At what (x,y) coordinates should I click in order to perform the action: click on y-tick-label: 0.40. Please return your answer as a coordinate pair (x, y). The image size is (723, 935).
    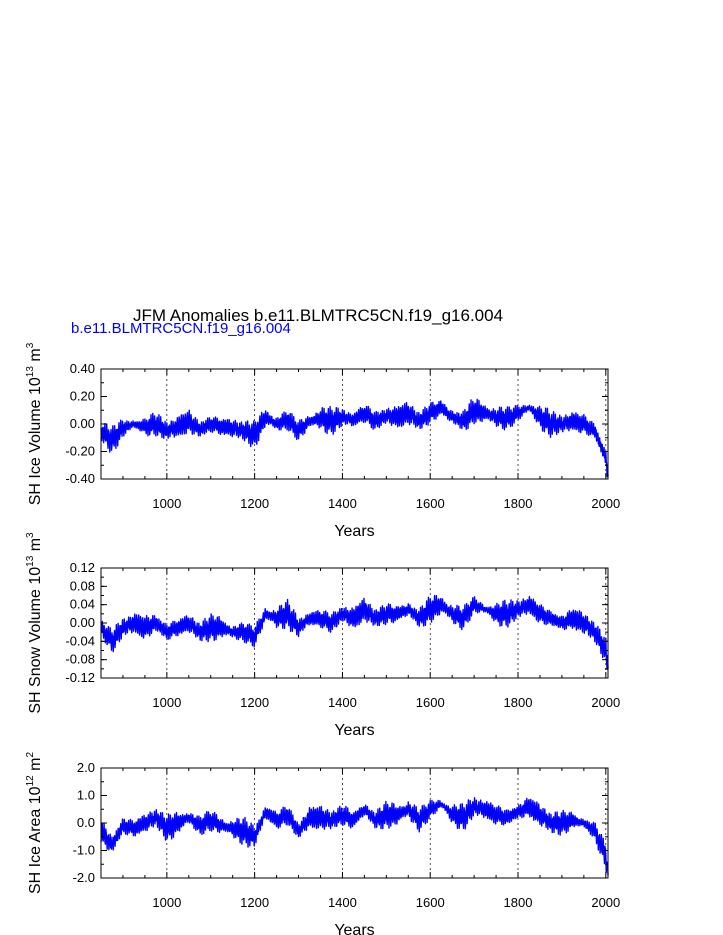
    Looking at the image, I should click on (82, 368).